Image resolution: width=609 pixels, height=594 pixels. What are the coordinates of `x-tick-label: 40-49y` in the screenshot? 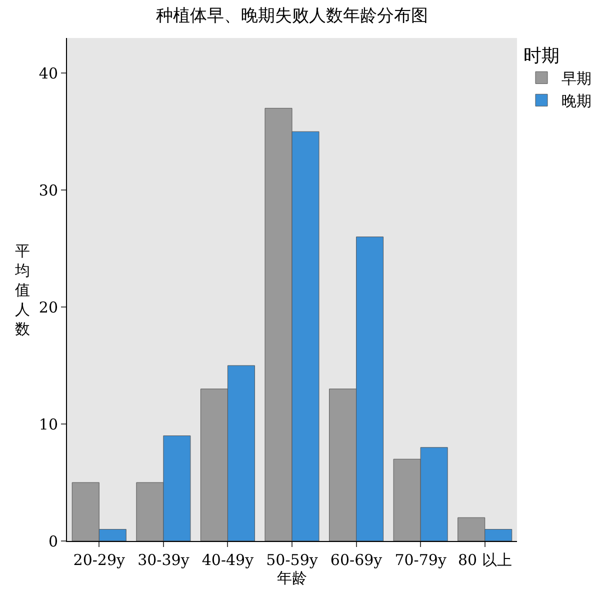 It's located at (228, 560).